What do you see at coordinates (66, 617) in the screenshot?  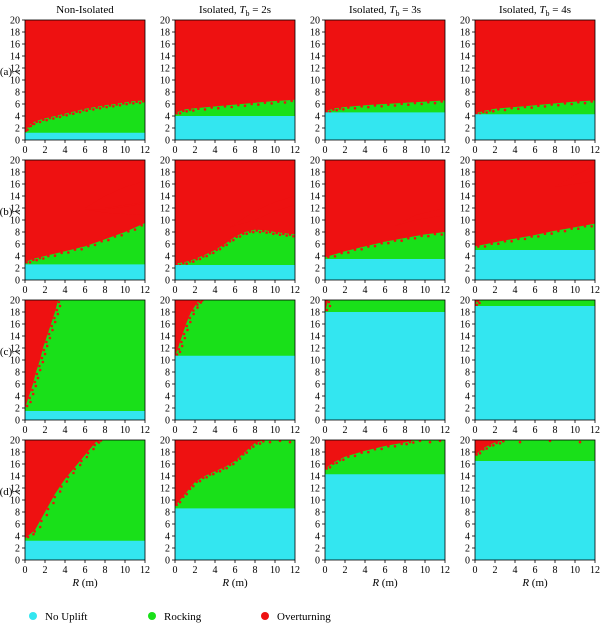 I see `legend-label: No Uplift` at bounding box center [66, 617].